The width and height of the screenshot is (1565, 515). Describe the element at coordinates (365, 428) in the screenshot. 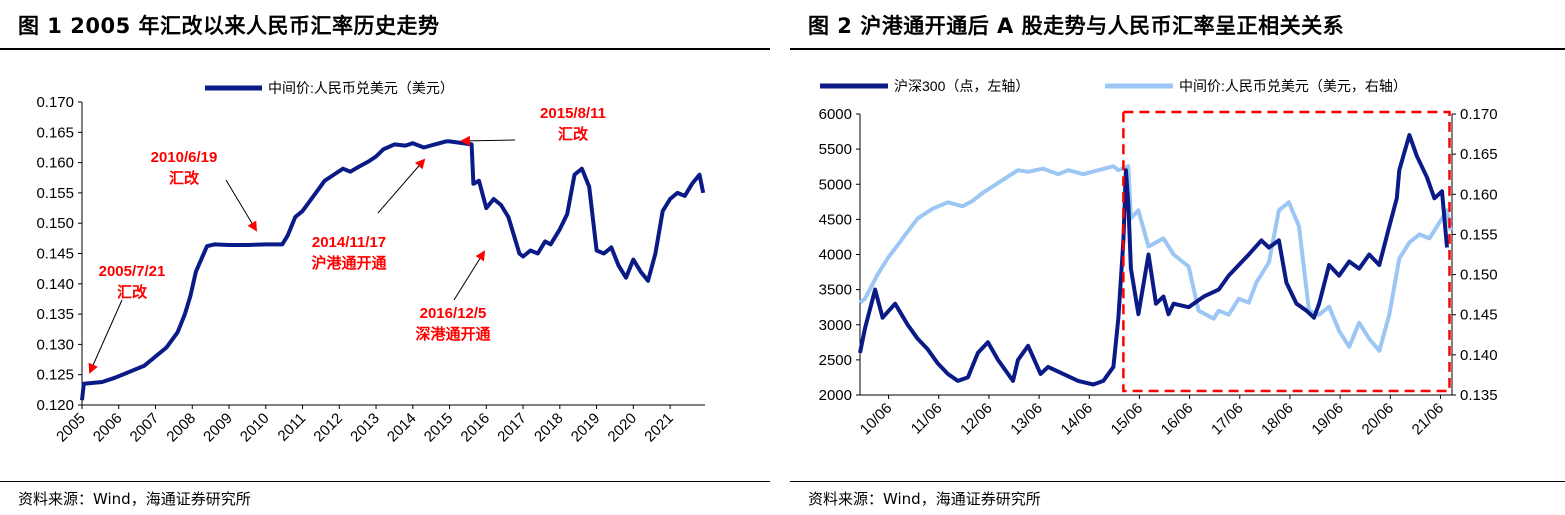

I see `x-tick-label: 2013` at that location.